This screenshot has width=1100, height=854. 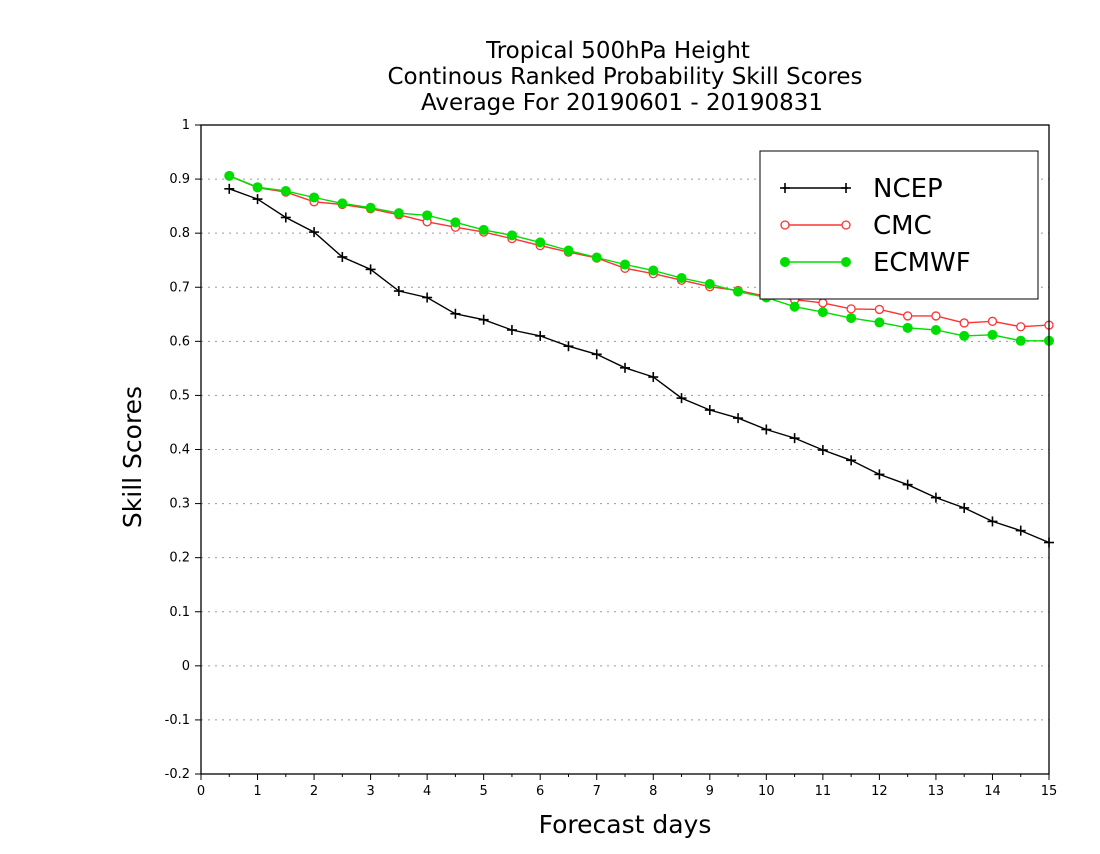 What do you see at coordinates (1049, 791) in the screenshot?
I see `x-tick-label: 15` at bounding box center [1049, 791].